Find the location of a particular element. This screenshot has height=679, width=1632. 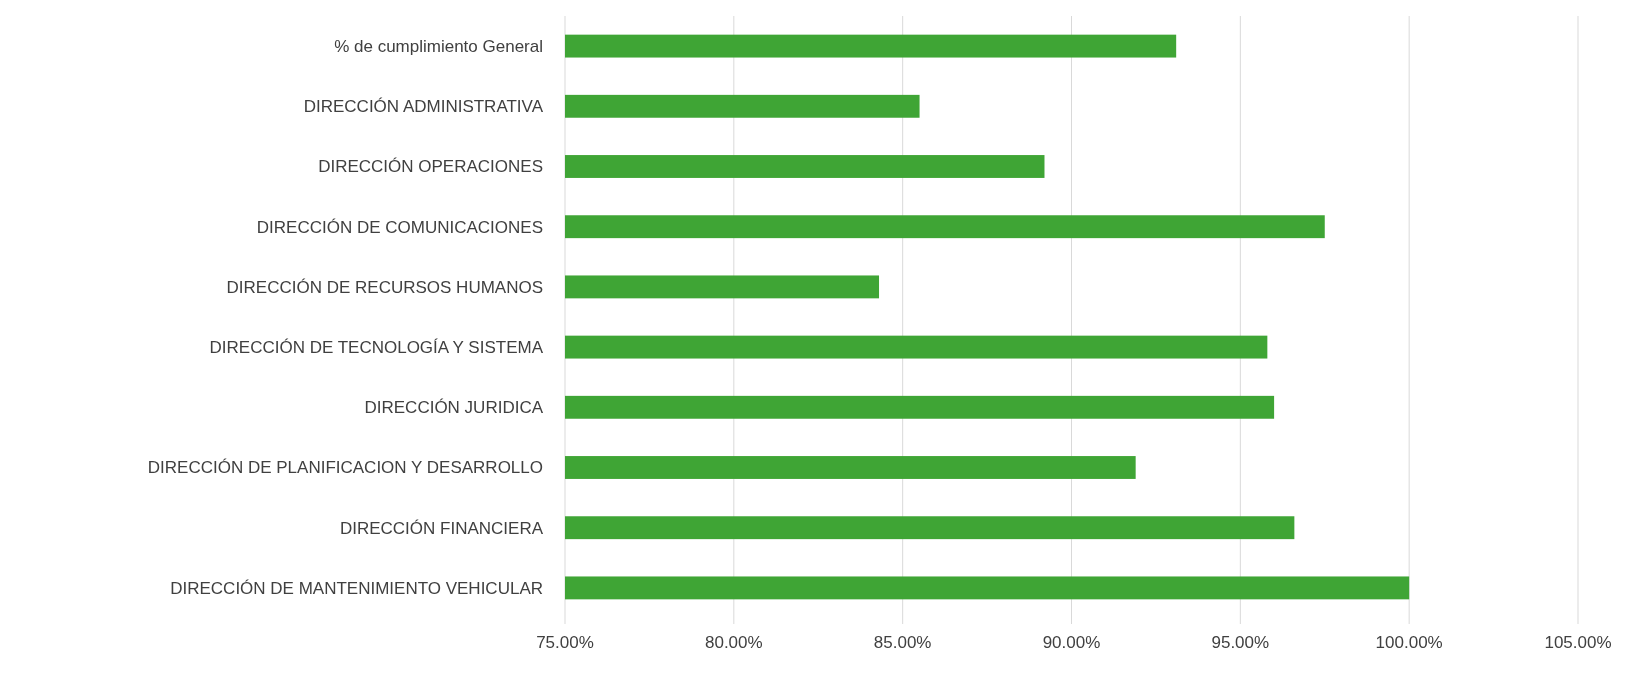

y-tick-label: DIRECCIÓN DE TECNOLOGÍA Y SISTEMA is located at coordinates (376, 348).